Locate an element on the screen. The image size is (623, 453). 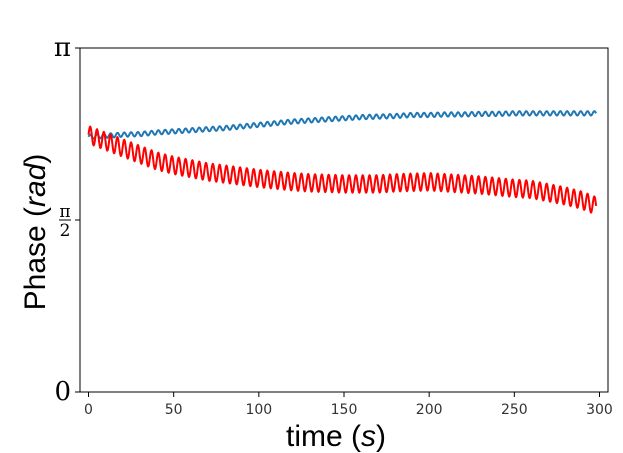
x-tick-label: 50 is located at coordinates (174, 410).